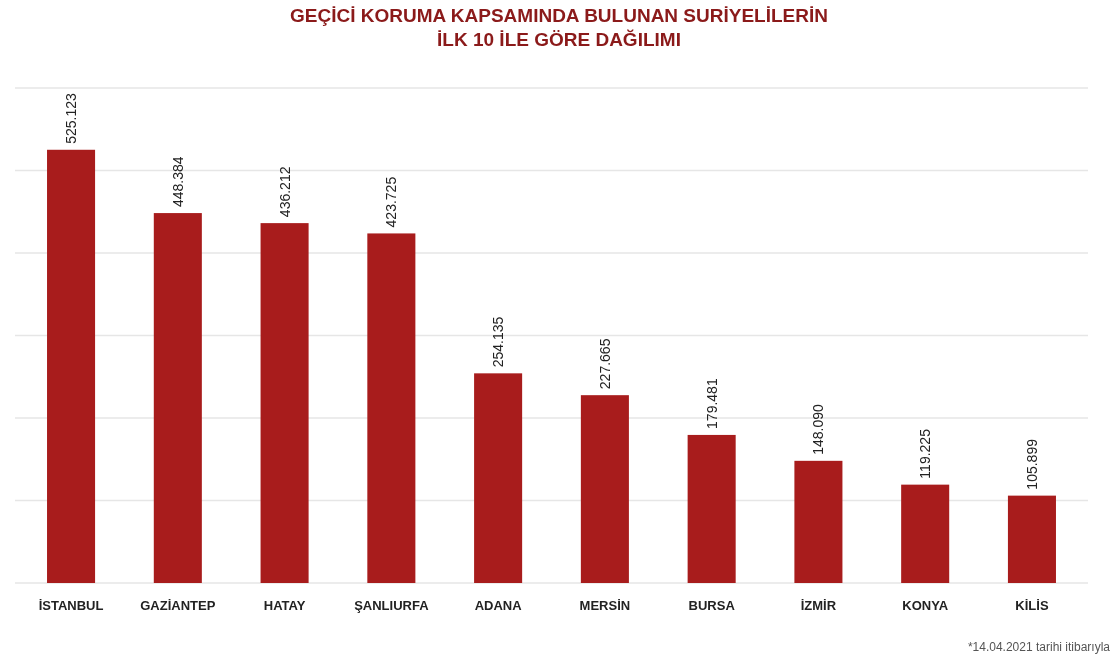 Image resolution: width=1118 pixels, height=663 pixels. What do you see at coordinates (925, 453) in the screenshot?
I see `data-label: 119.225` at bounding box center [925, 453].